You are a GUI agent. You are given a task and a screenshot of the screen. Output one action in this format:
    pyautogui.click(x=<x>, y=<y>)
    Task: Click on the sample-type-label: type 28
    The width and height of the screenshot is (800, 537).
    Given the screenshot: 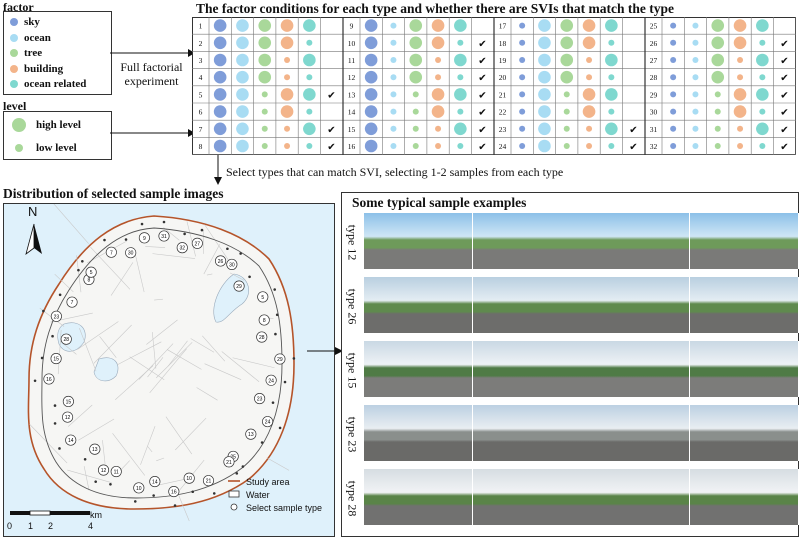 What is the action you would take?
    pyautogui.click(x=352, y=498)
    